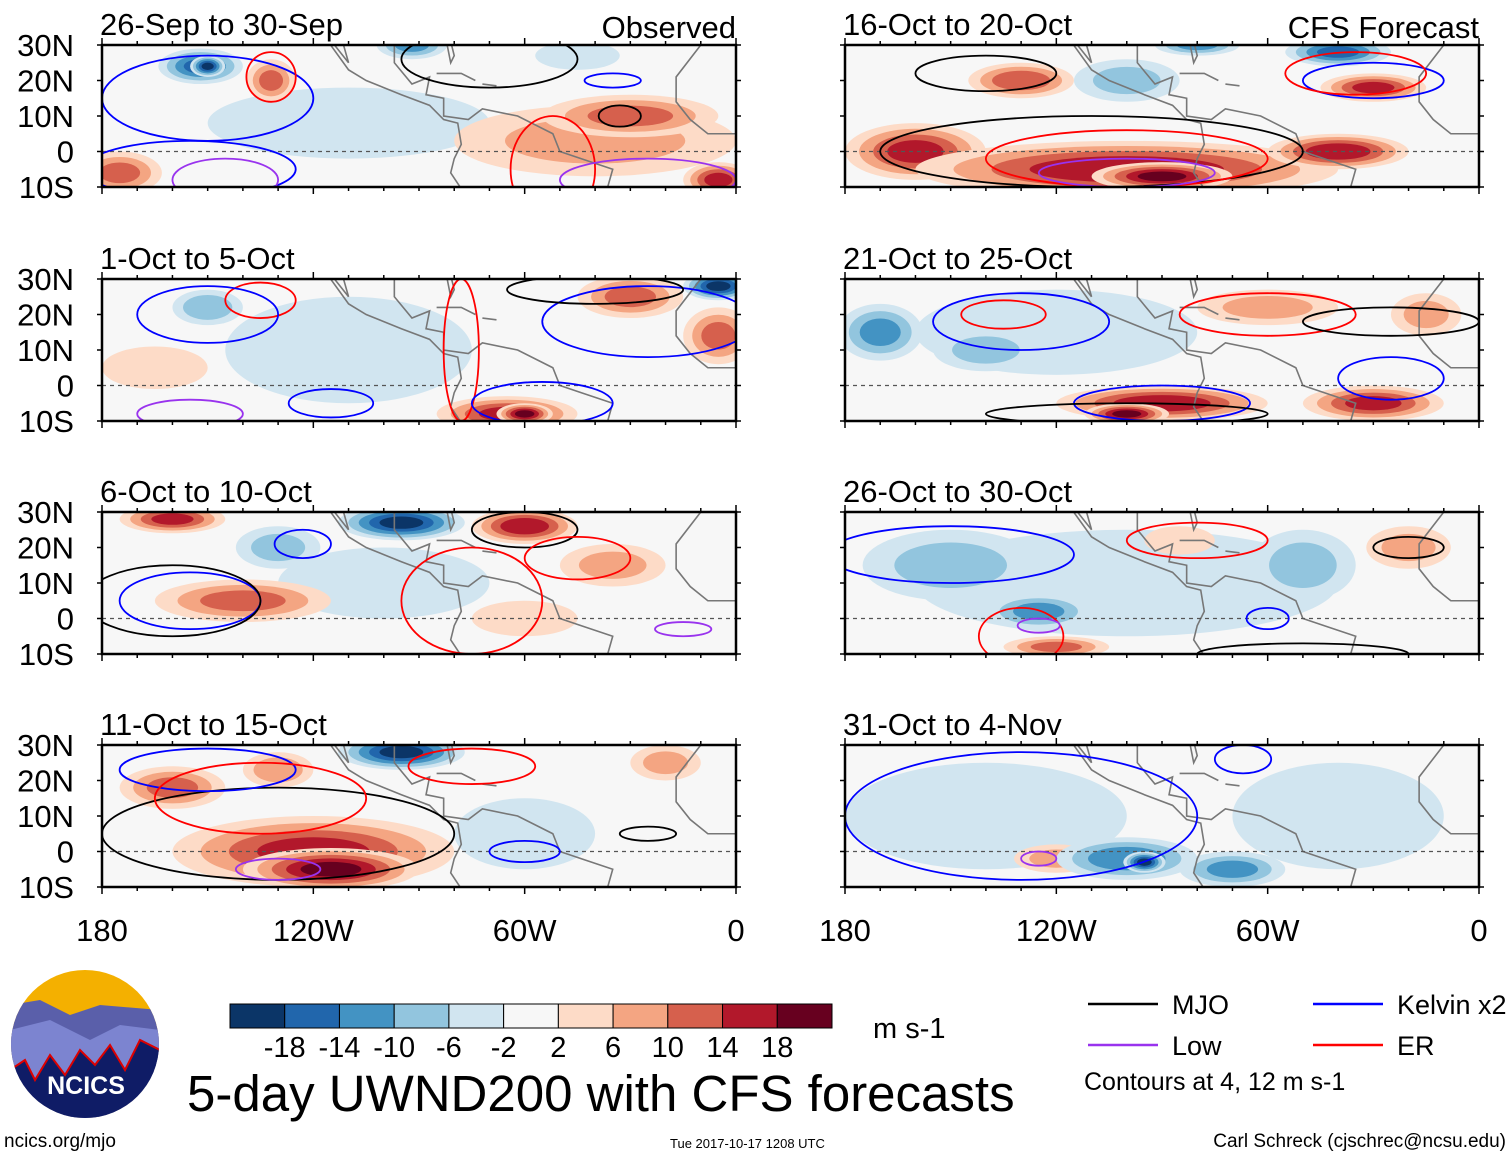  What do you see at coordinates (60, 1141) in the screenshot?
I see `site-link: ncics.org/mjo` at bounding box center [60, 1141].